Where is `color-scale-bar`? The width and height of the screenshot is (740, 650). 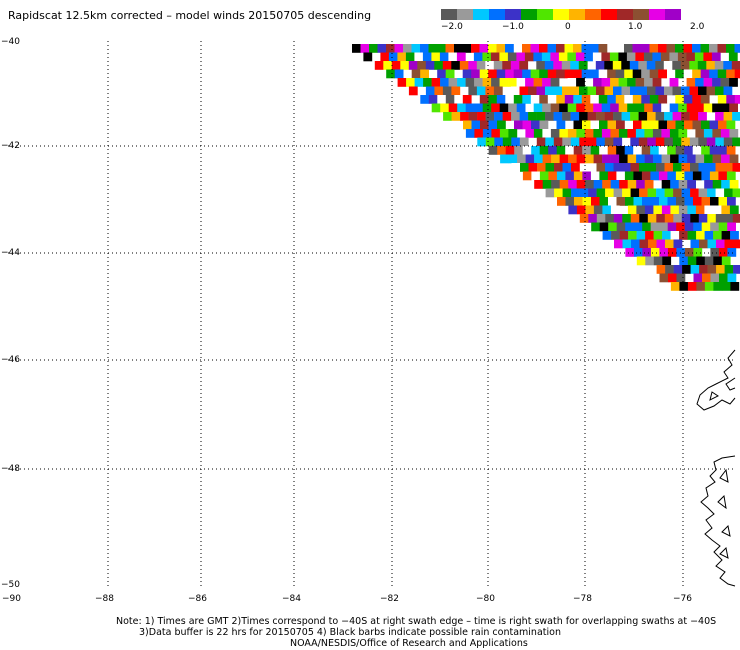
color-scale-bar is located at coordinates (561, 14).